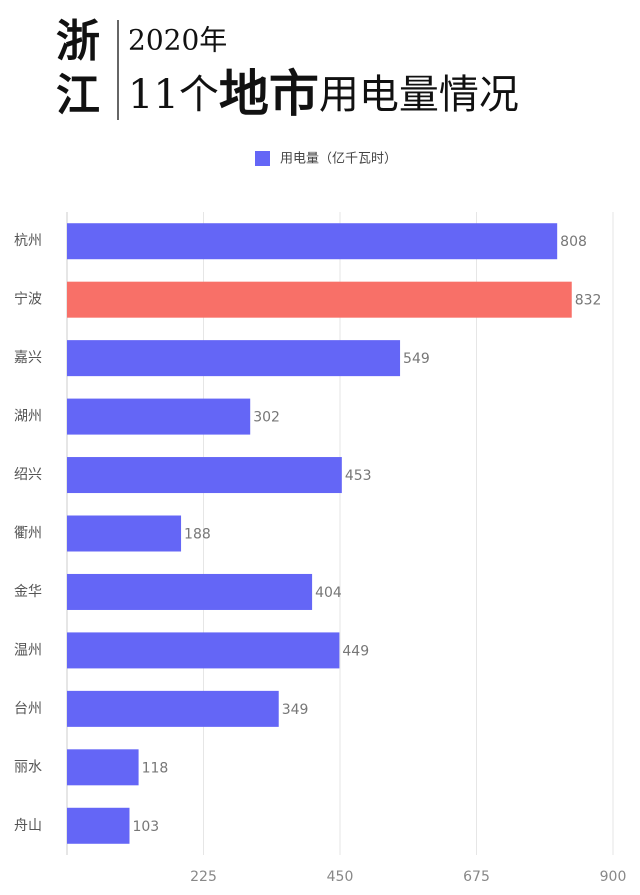 Image resolution: width=640 pixels, height=895 pixels. What do you see at coordinates (197, 535) in the screenshot?
I see `value-label: 188` at bounding box center [197, 535].